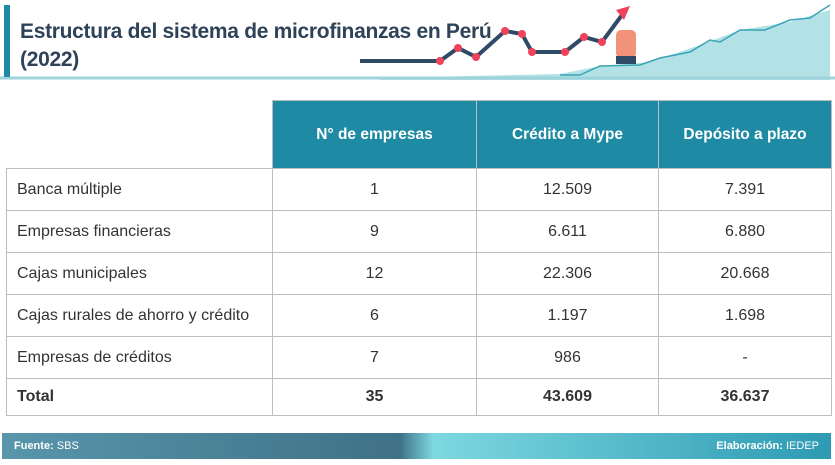 The width and height of the screenshot is (835, 465). What do you see at coordinates (567, 134) in the screenshot?
I see `col-header-credit: Crédito a Mype` at bounding box center [567, 134].